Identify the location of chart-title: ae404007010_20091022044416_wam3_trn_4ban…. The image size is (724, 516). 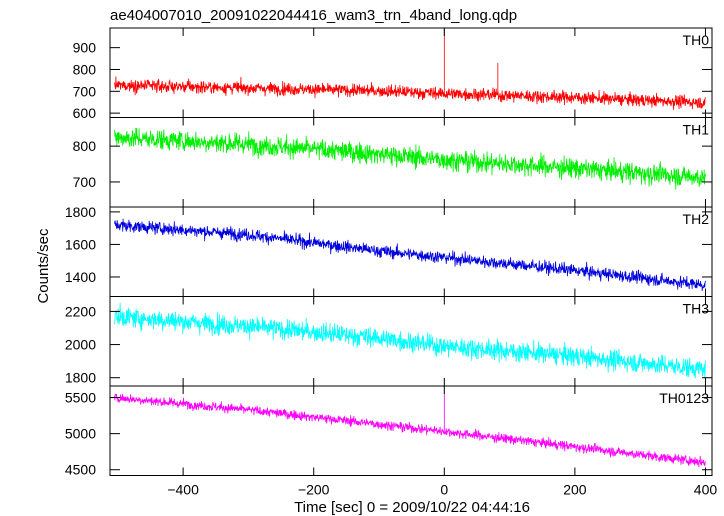
(313, 15).